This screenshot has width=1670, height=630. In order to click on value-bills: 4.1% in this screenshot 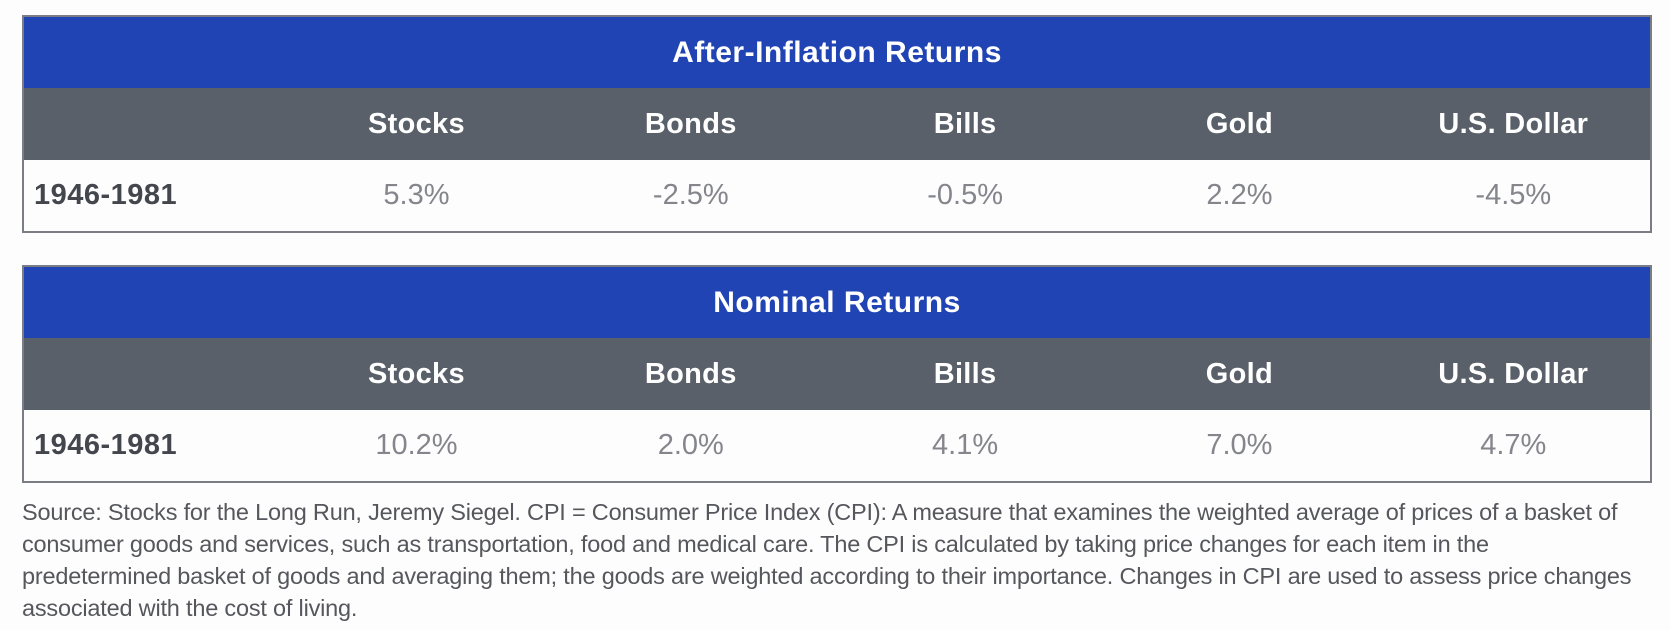, I will do `click(965, 446)`.